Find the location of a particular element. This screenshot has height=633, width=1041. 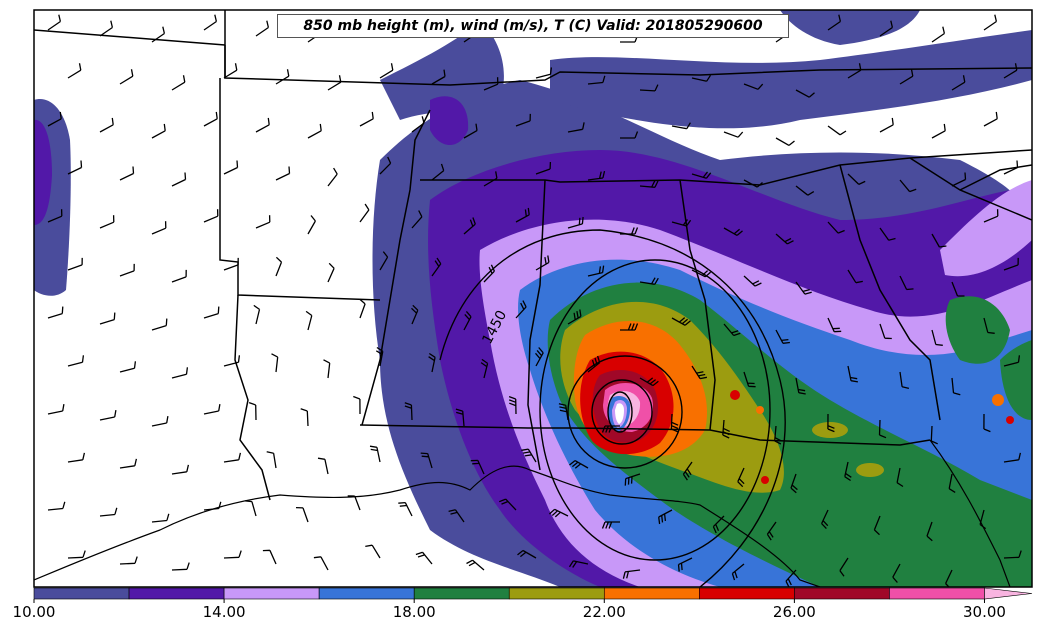

colorbar-tick-label: 10.00 is located at coordinates (34, 612).